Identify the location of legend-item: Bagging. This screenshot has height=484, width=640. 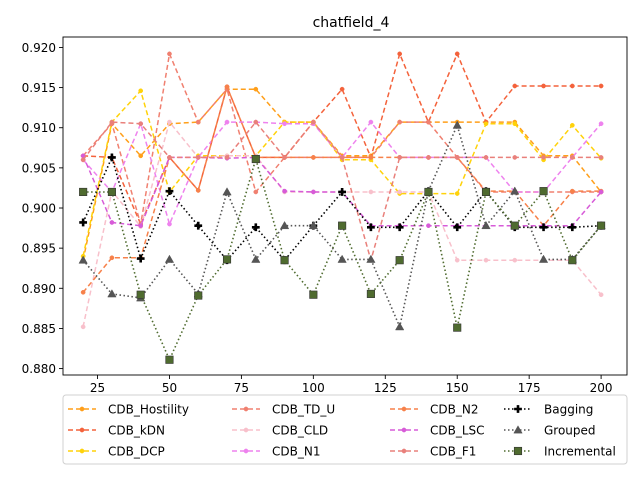
(548, 410).